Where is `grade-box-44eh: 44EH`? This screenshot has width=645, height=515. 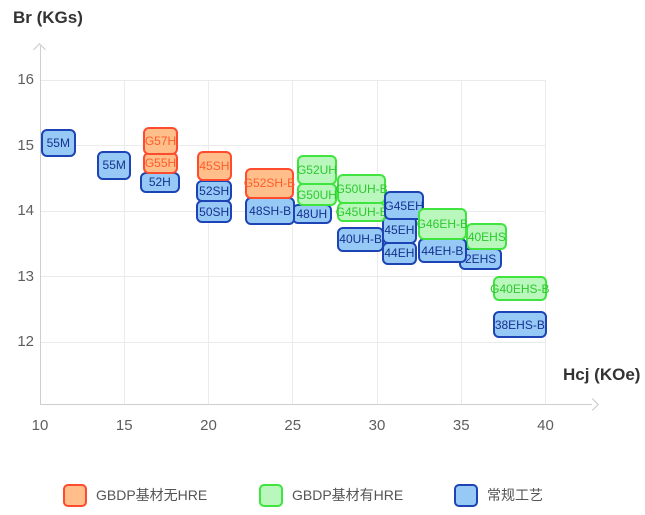
grade-box-44eh: 44EH is located at coordinates (399, 253).